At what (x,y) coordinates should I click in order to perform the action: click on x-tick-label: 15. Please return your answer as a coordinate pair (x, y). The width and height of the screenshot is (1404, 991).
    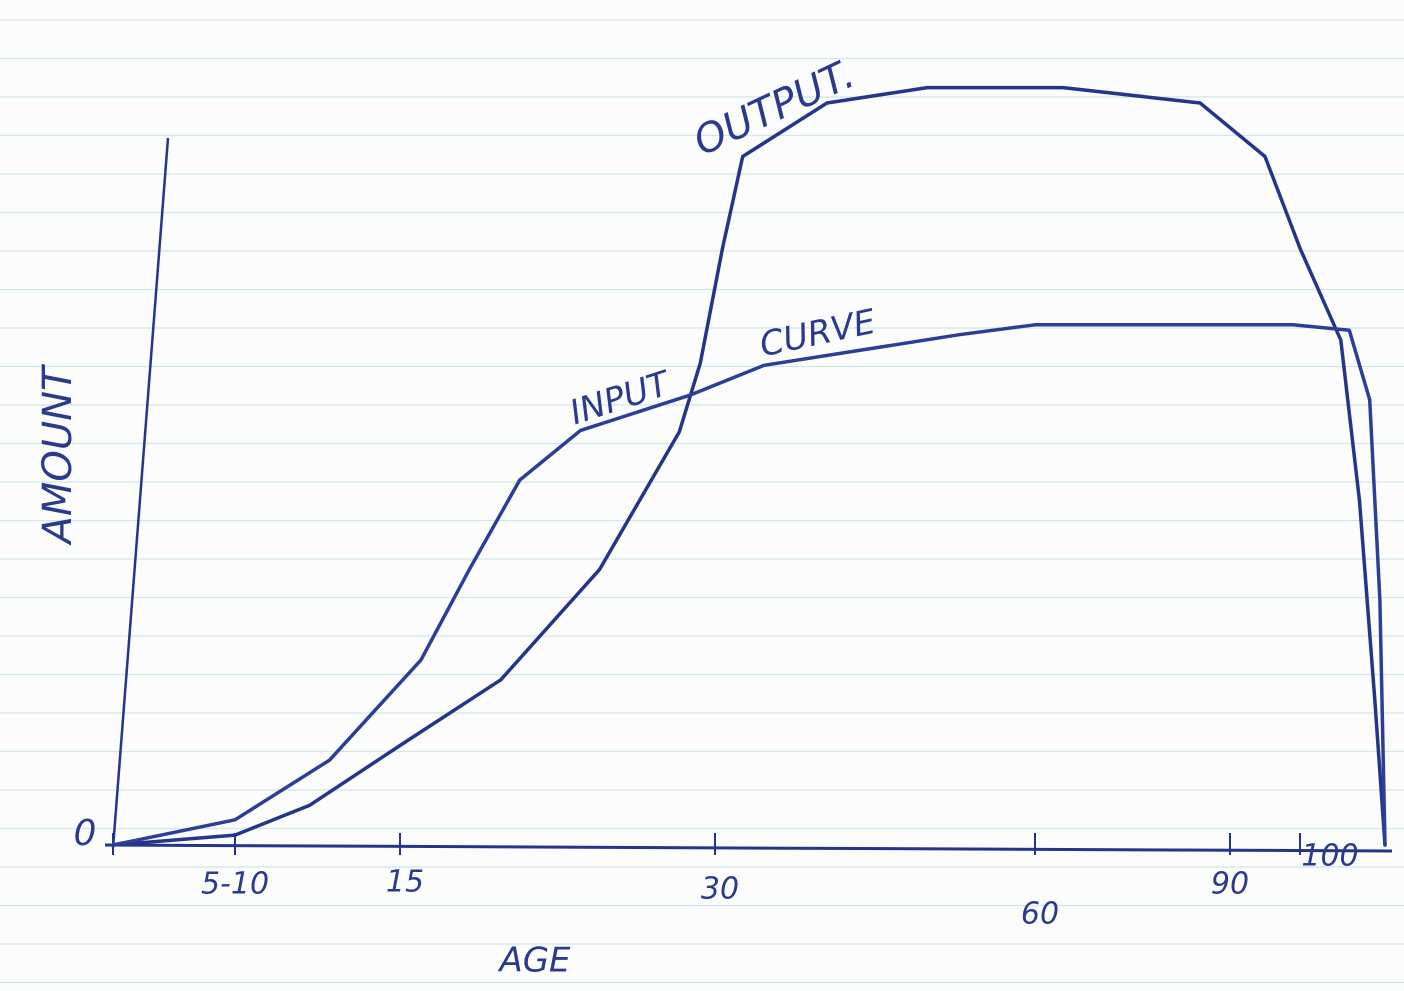
    Looking at the image, I should click on (405, 882).